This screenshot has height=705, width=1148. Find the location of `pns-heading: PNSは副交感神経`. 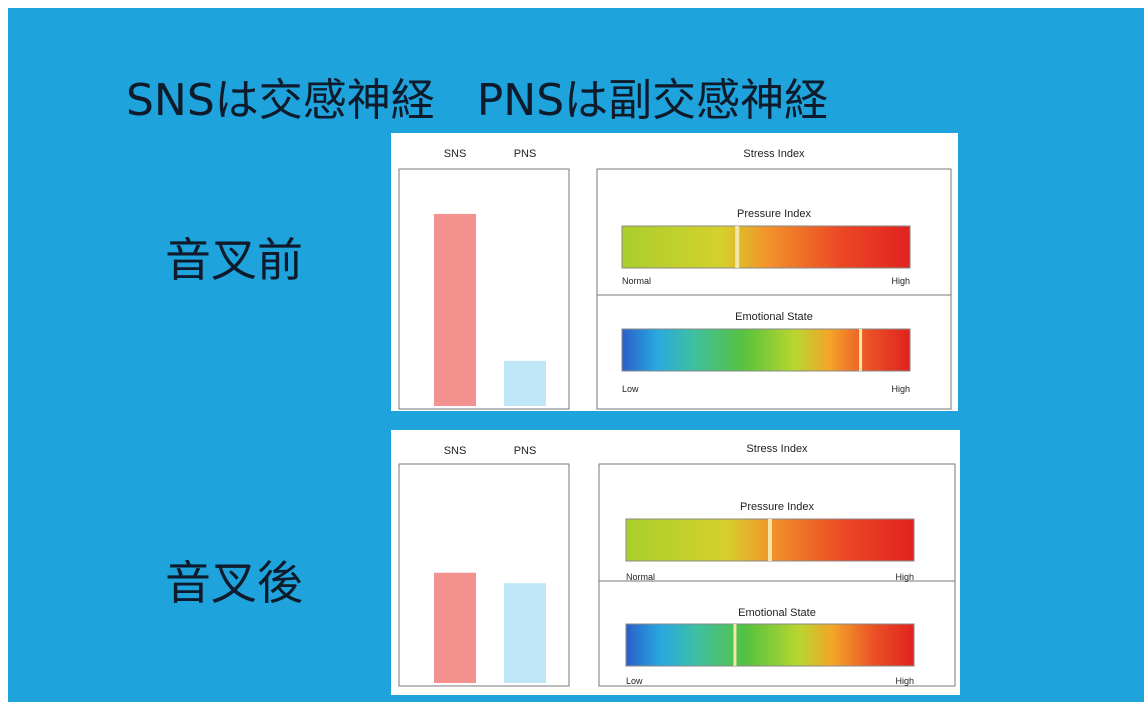

pns-heading: PNSは副交感神経 is located at coordinates (652, 100).